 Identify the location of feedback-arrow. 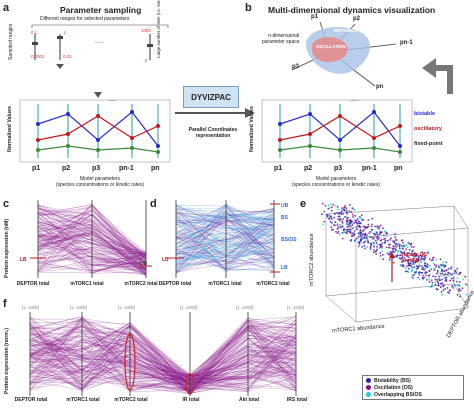
(437, 76).